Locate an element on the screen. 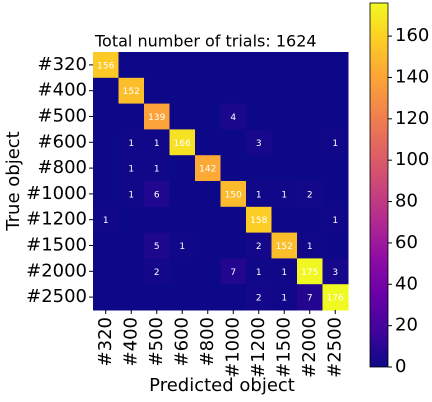 This screenshot has width=432, height=402. cell-label: 176 is located at coordinates (335, 299).